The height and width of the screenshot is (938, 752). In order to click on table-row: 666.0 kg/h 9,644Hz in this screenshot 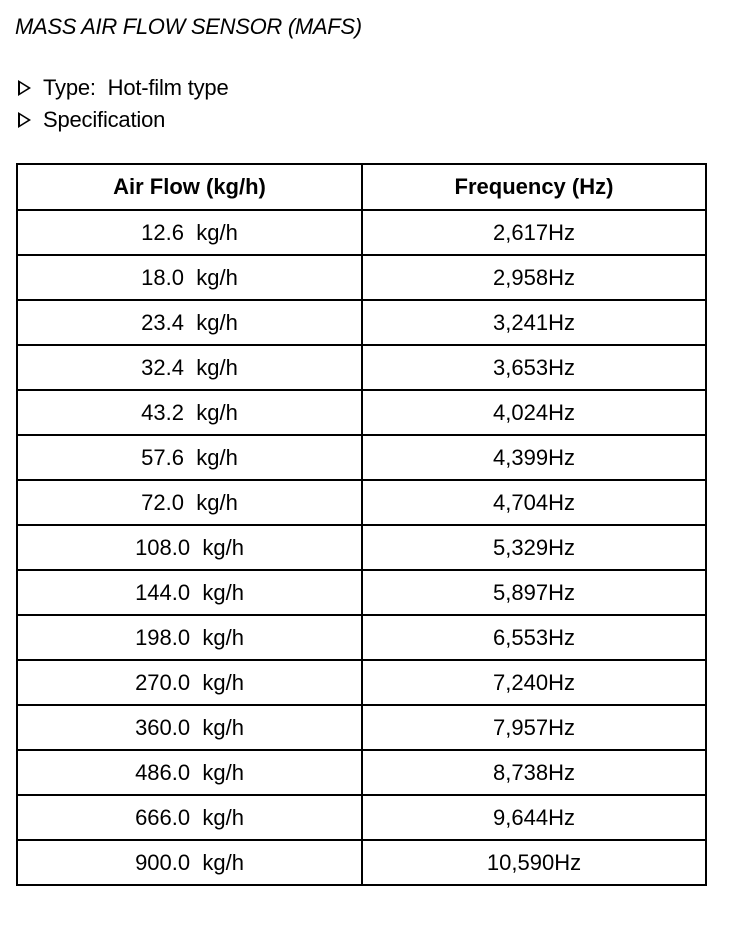, I will do `click(361, 817)`.